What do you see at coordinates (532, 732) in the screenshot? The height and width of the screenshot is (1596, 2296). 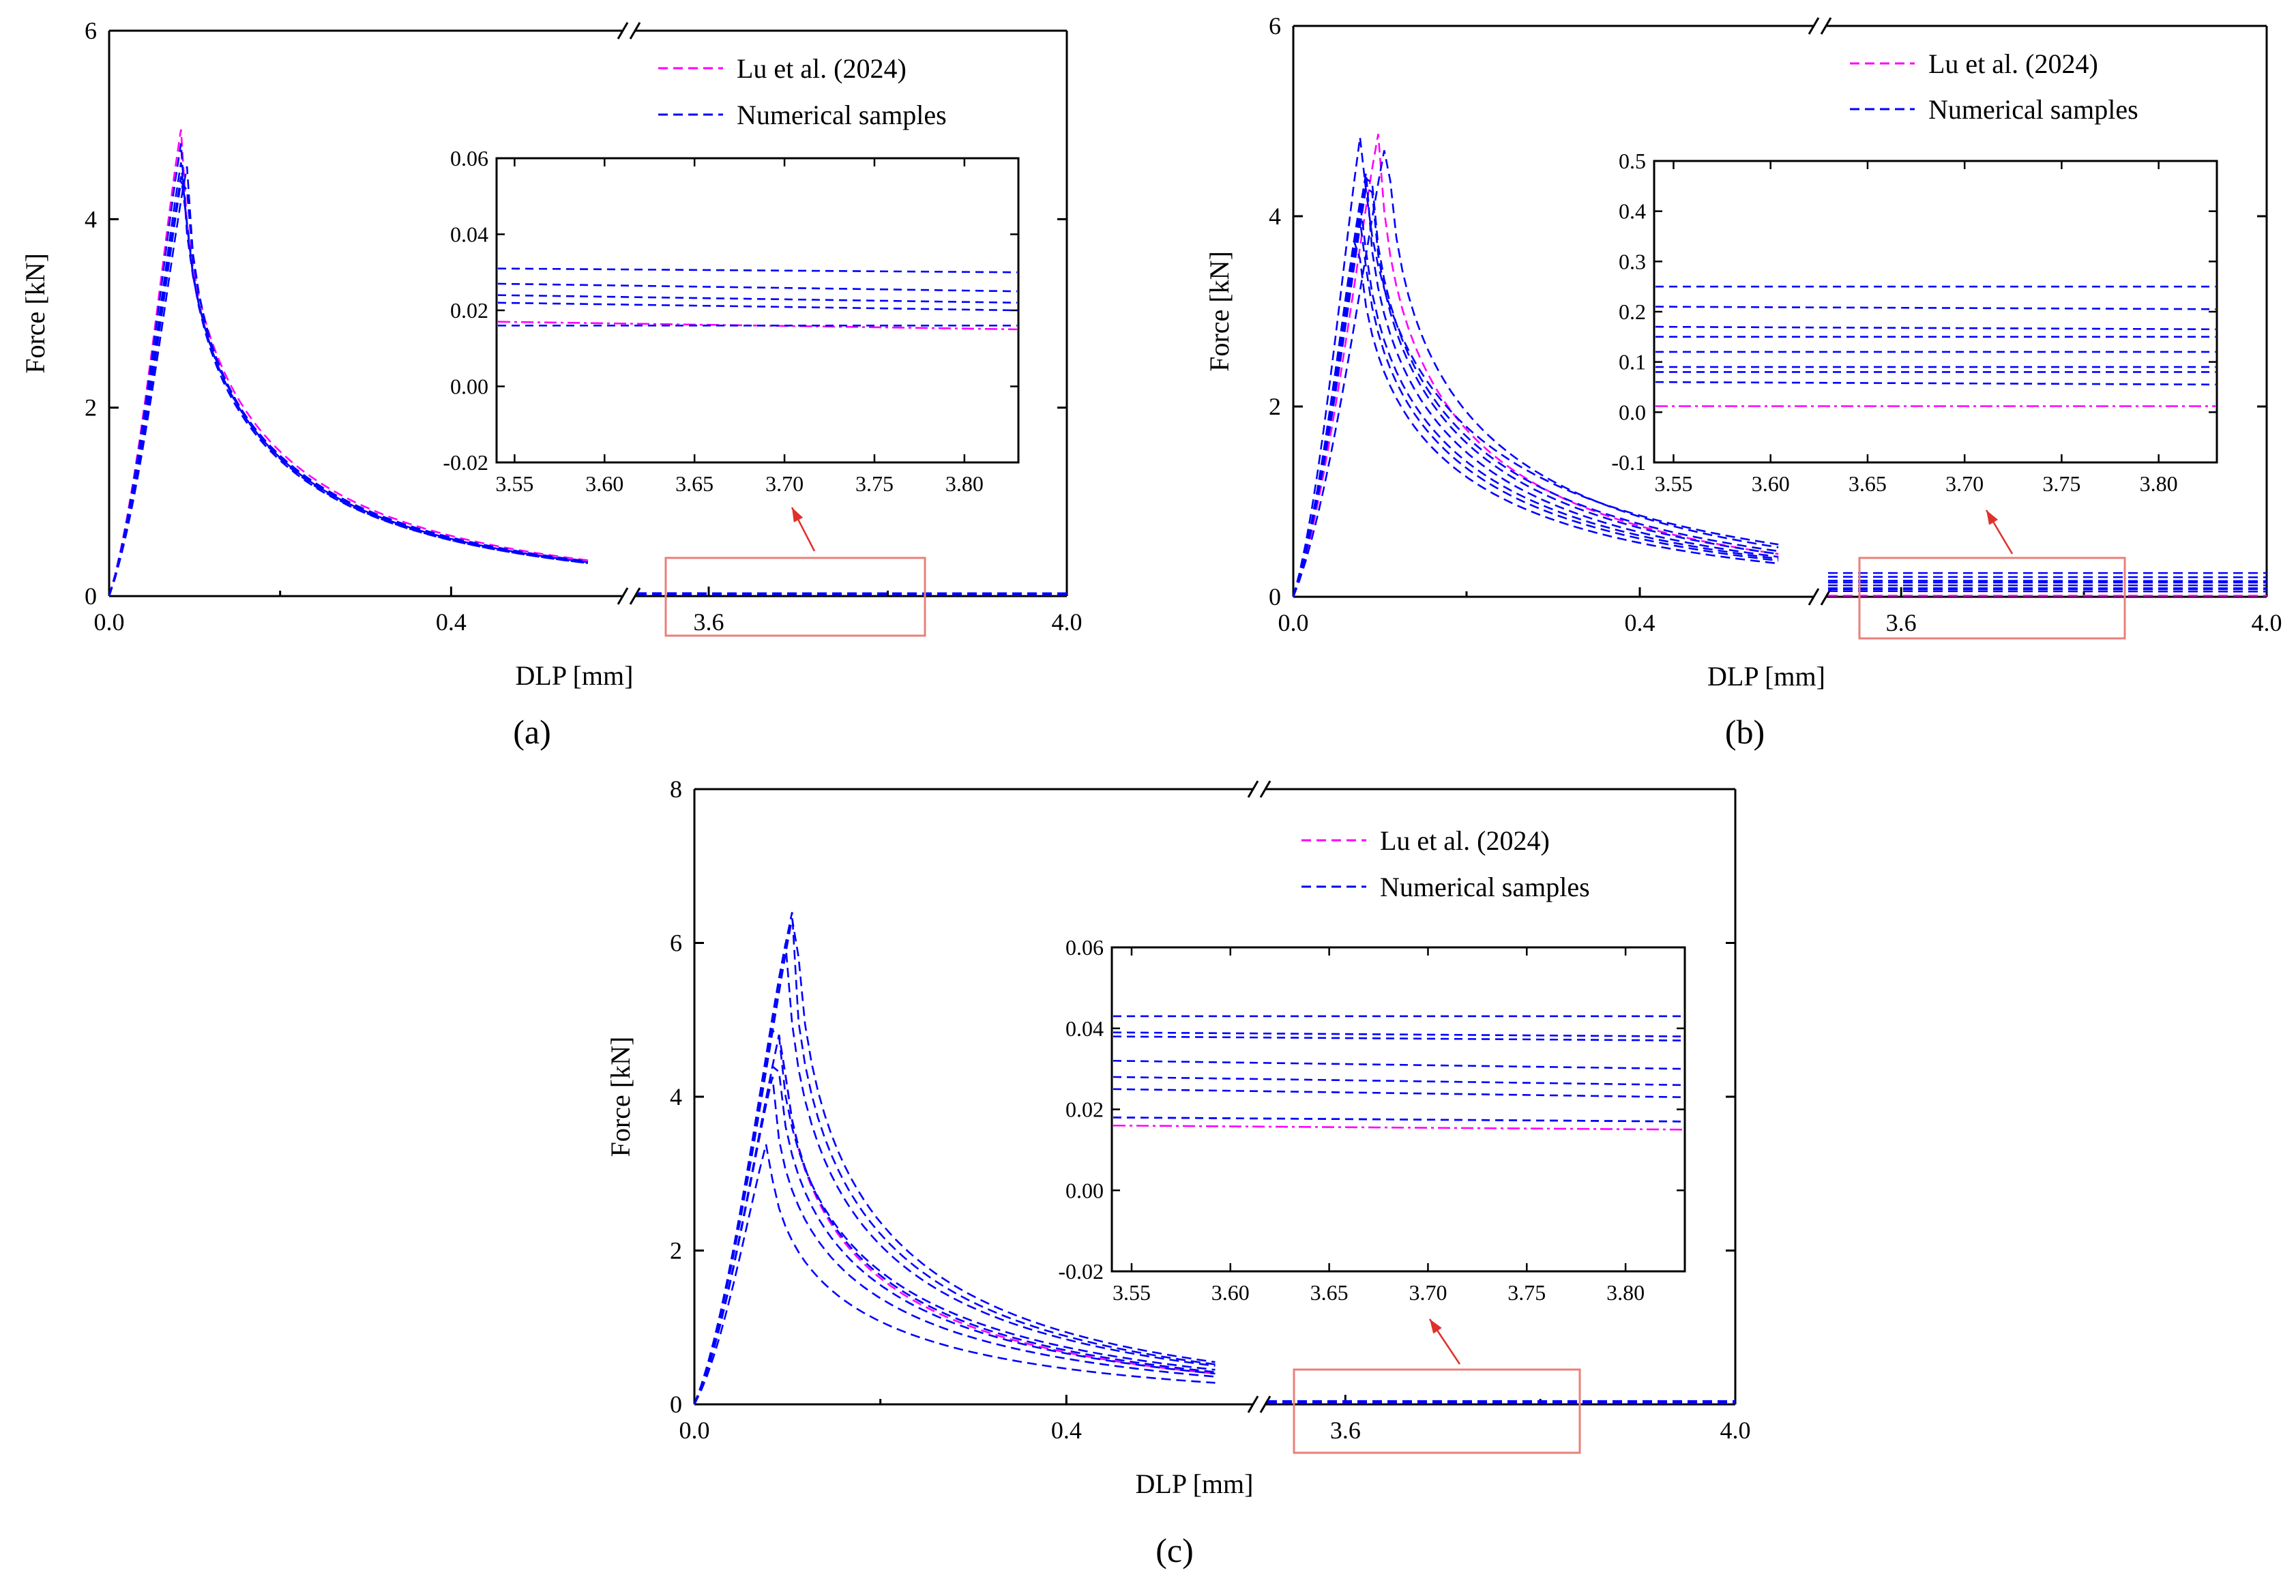 I see `panel-caption: (a)` at bounding box center [532, 732].